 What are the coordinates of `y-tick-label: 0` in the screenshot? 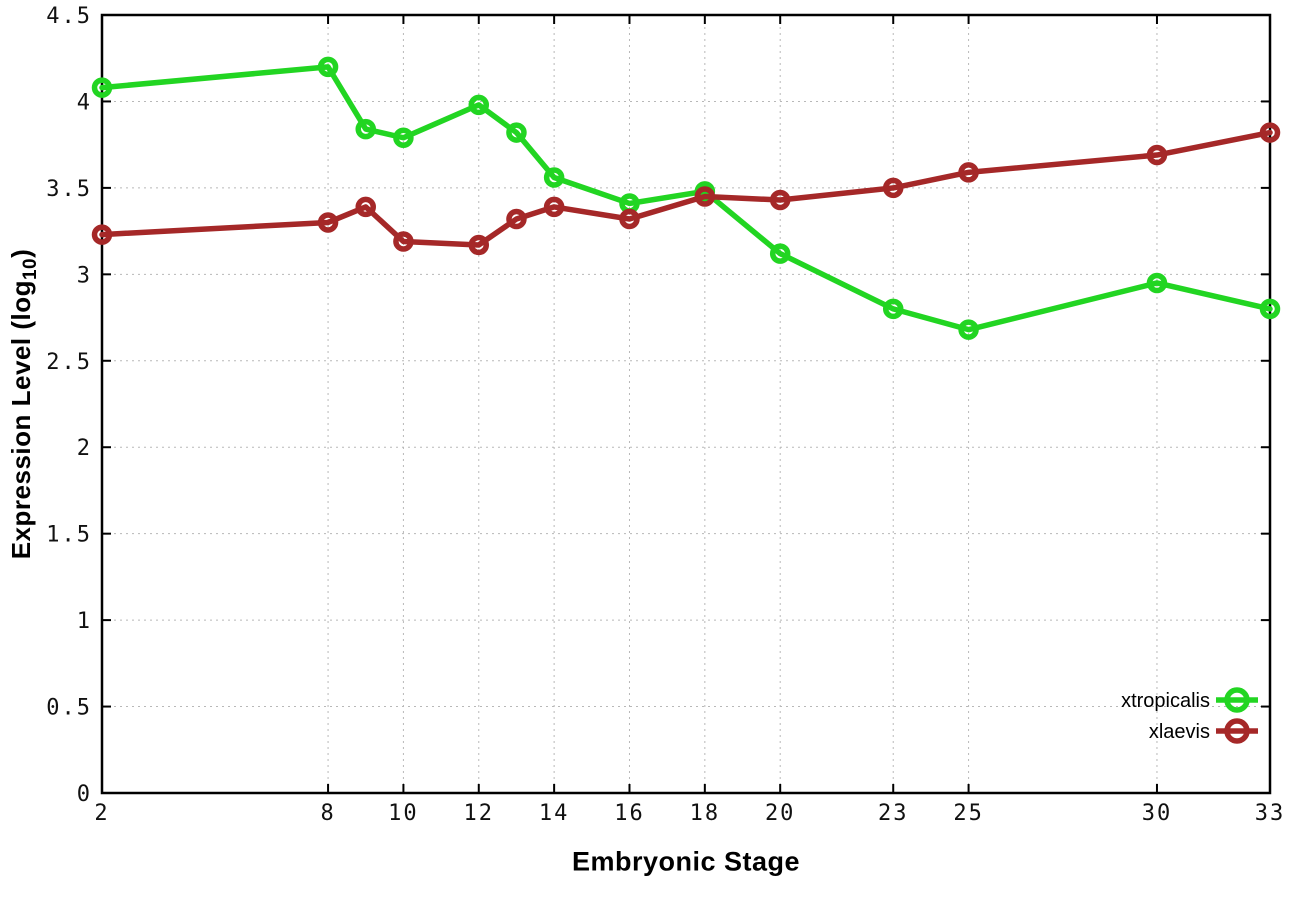 It's located at (84, 794).